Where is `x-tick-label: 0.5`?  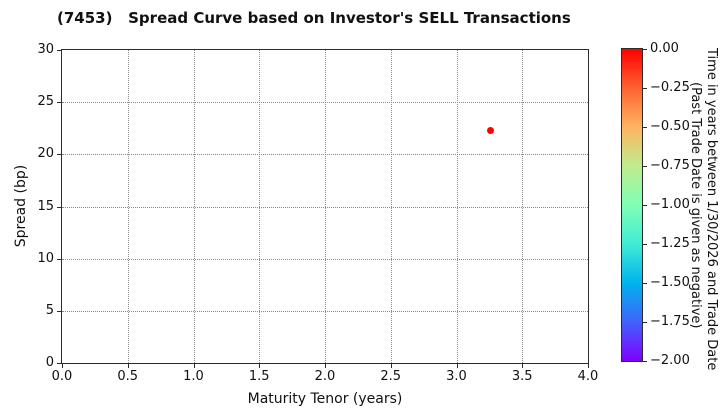 x-tick-label: 0.5 is located at coordinates (128, 376).